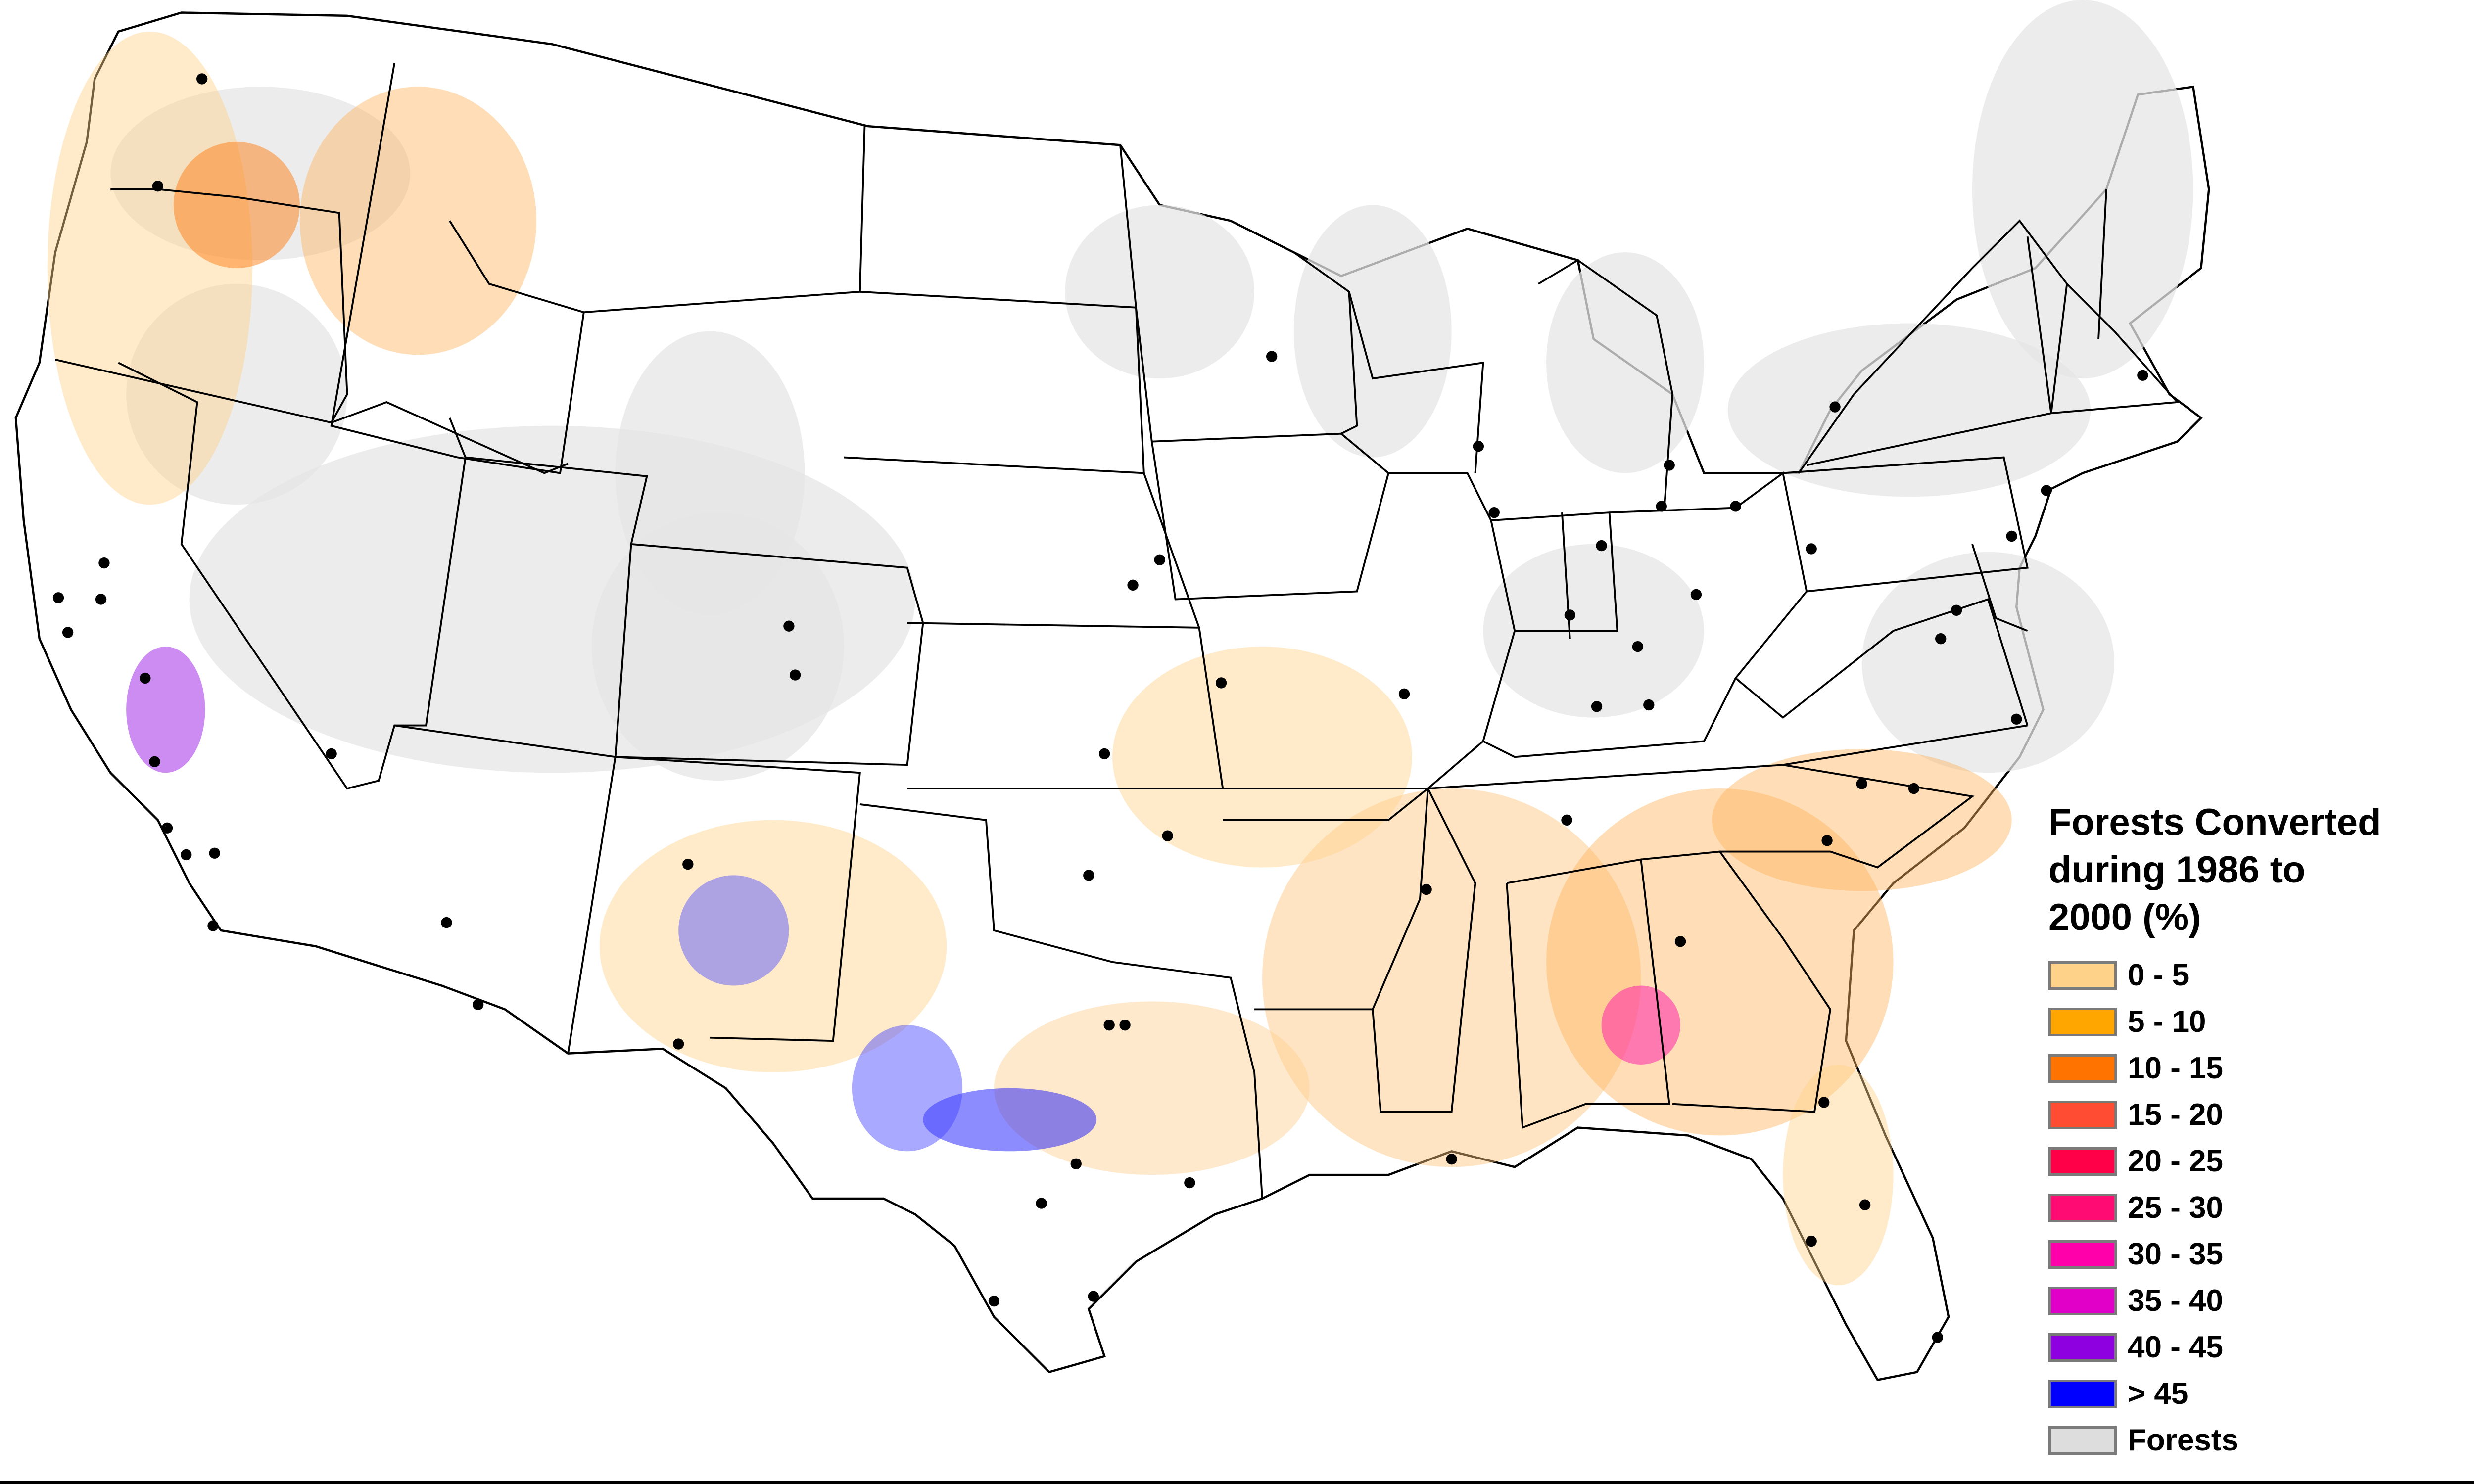 The image size is (2474, 1484). Describe the element at coordinates (2256, 975) in the screenshot. I see `legend-item-0-5: 0 - 5` at that location.